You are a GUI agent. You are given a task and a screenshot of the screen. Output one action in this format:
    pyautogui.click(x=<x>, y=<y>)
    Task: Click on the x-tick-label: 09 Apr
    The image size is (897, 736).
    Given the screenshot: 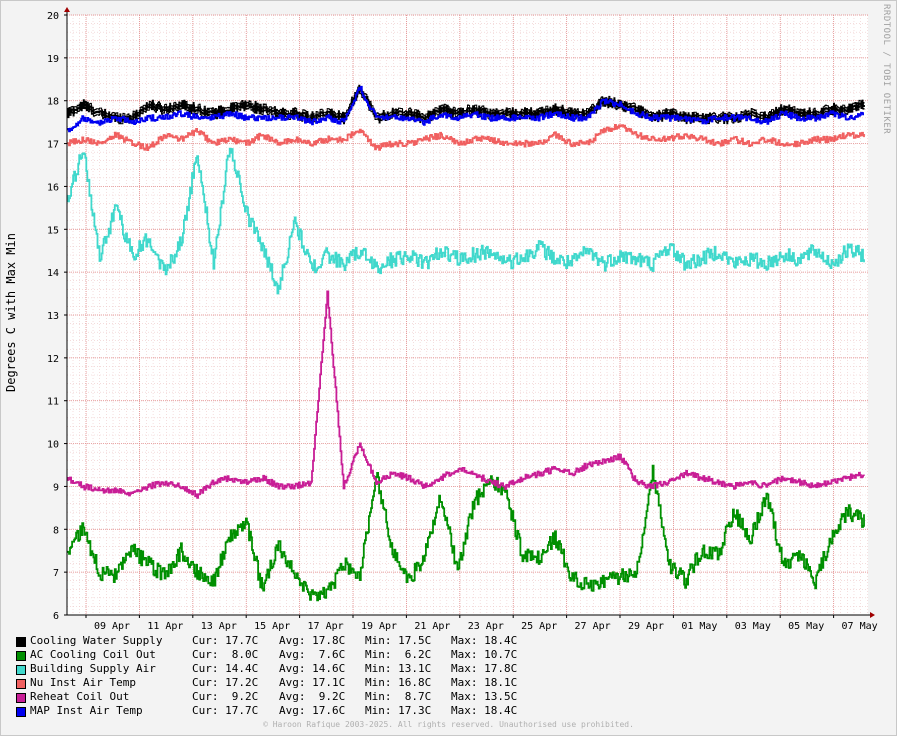 What is the action you would take?
    pyautogui.click(x=112, y=626)
    